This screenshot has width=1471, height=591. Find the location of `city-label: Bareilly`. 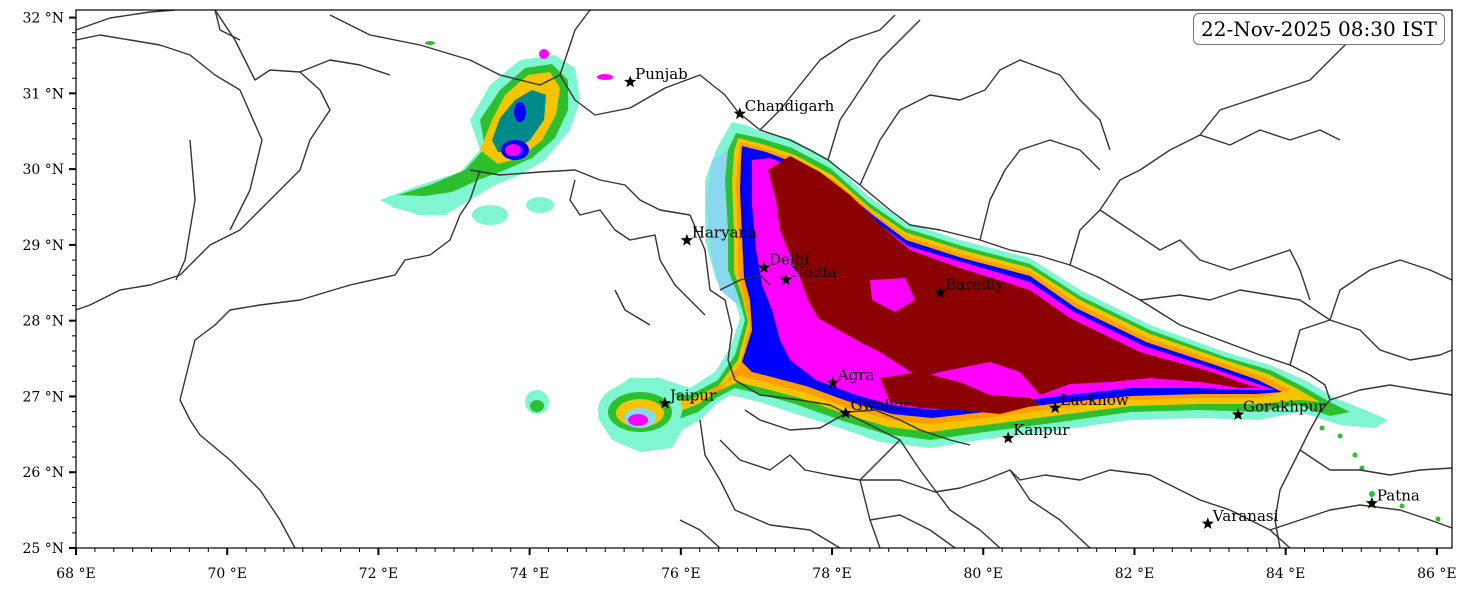

city-label: Bareilly is located at coordinates (974, 285).